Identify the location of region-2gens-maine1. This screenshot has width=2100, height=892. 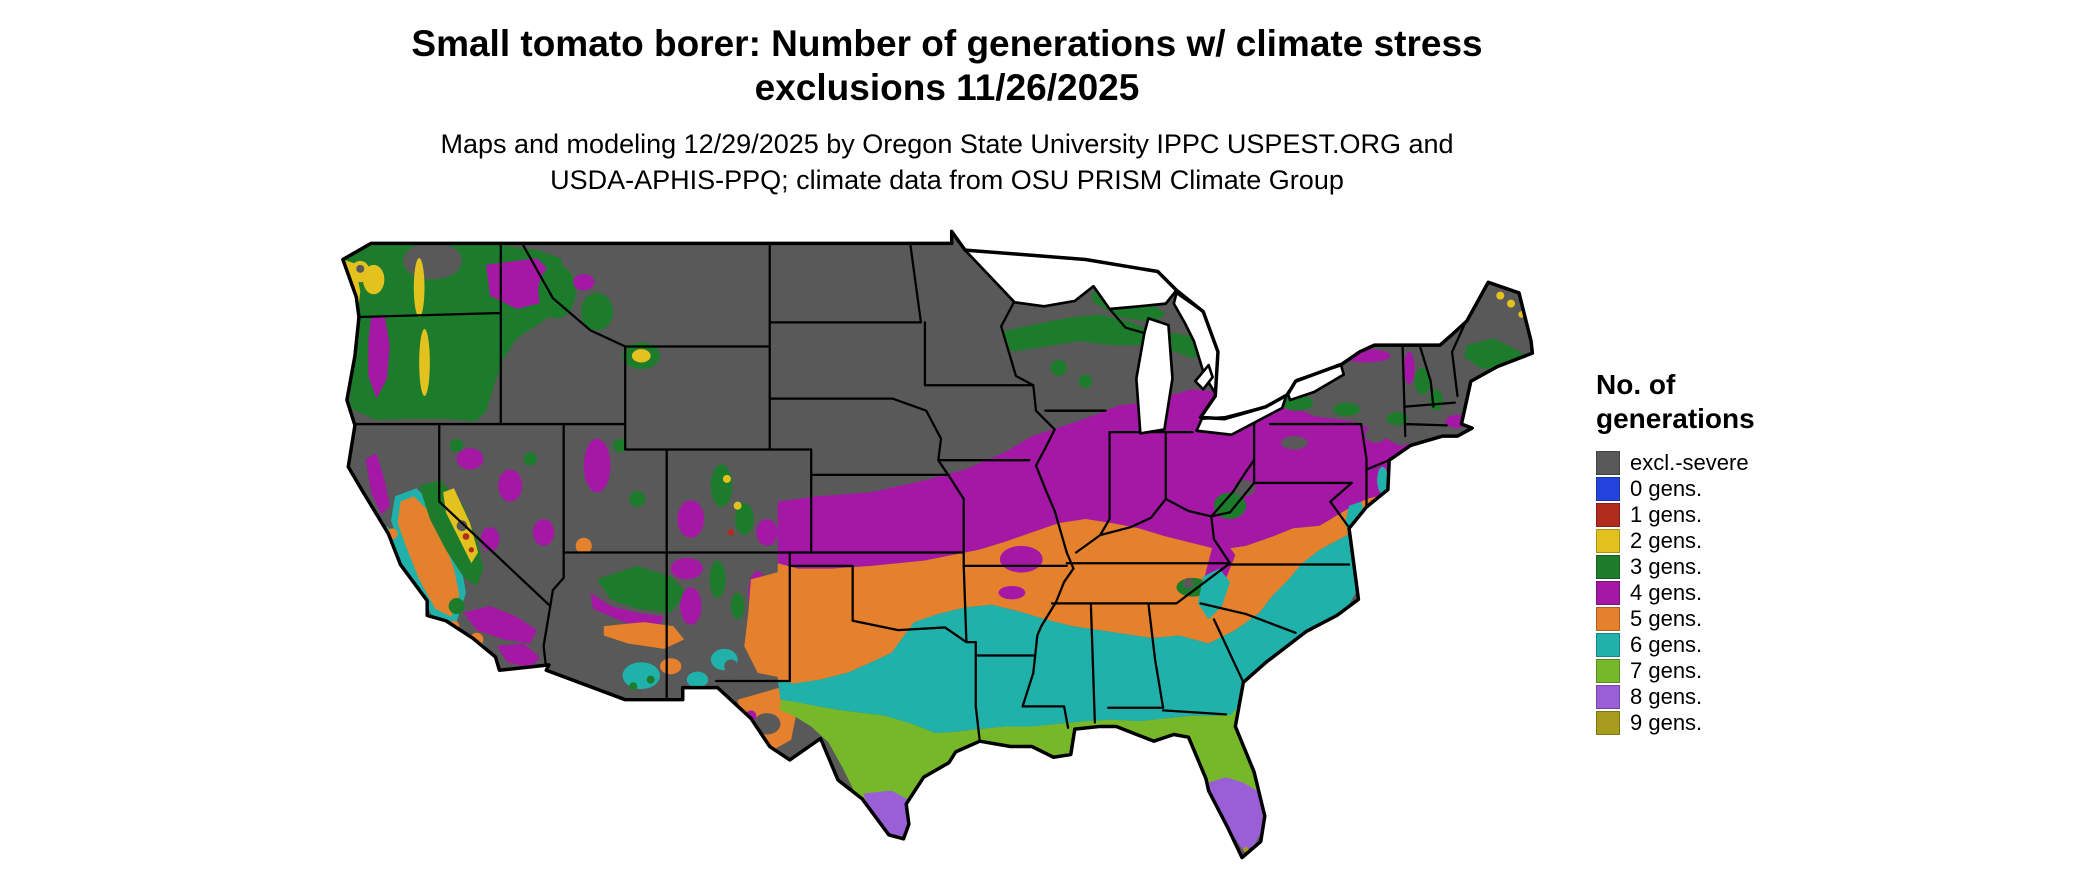
(1500, 295).